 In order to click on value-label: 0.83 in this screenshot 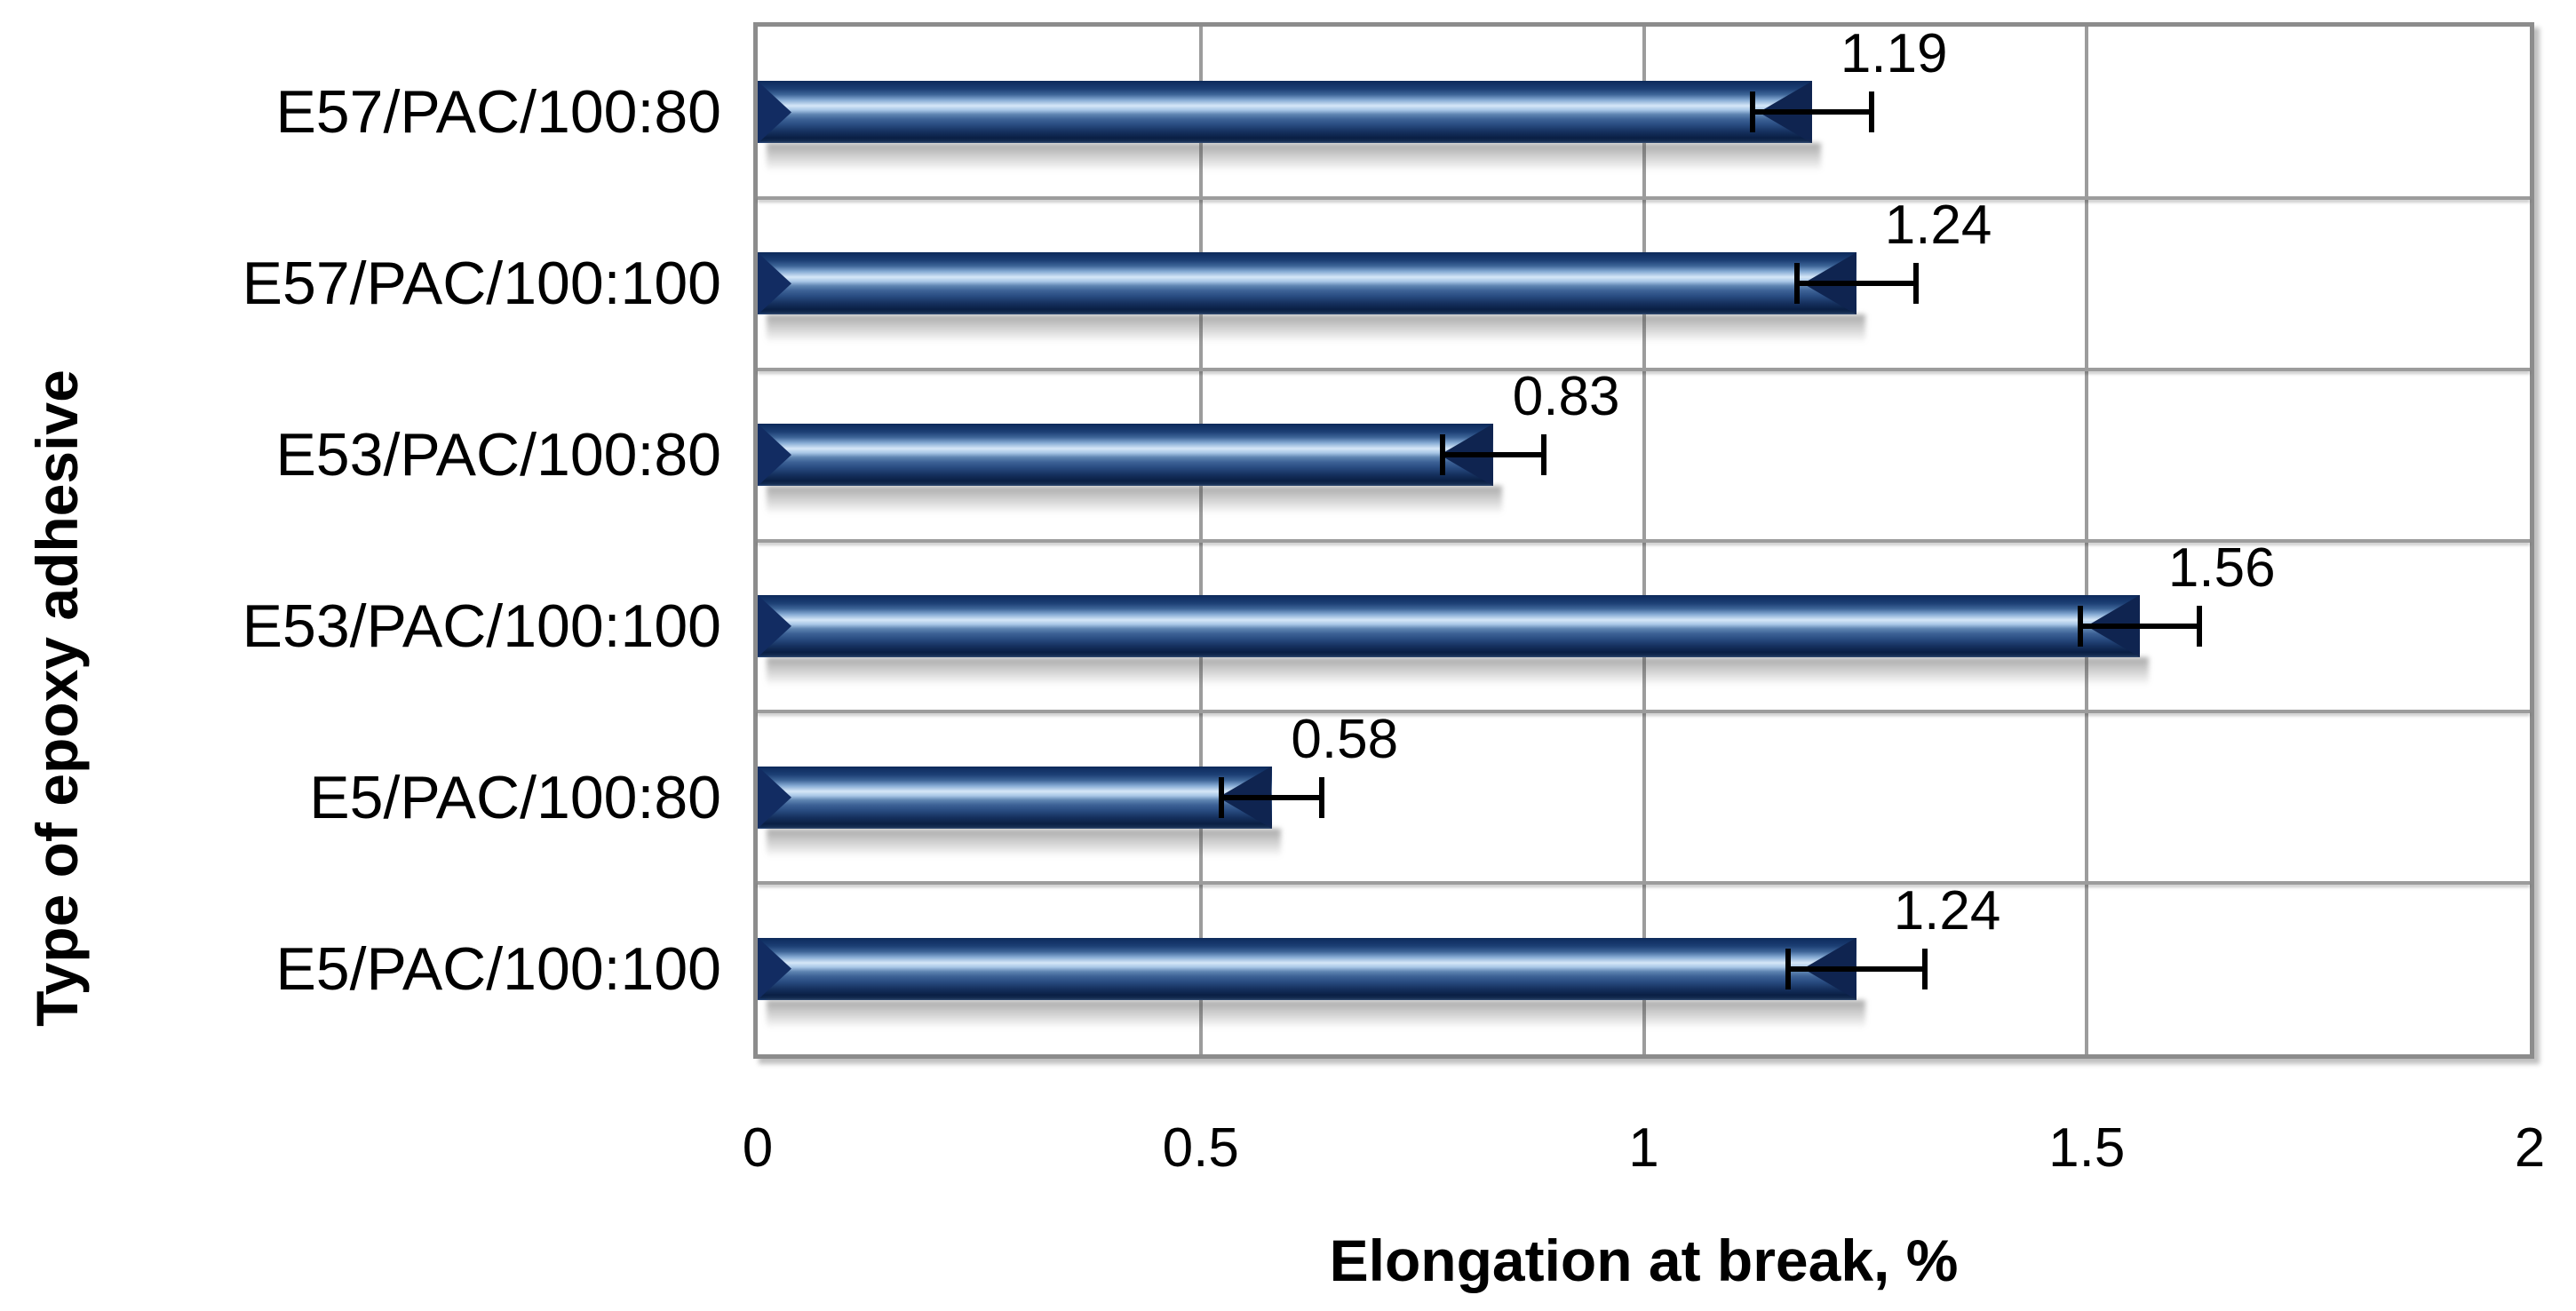, I will do `click(1566, 397)`.